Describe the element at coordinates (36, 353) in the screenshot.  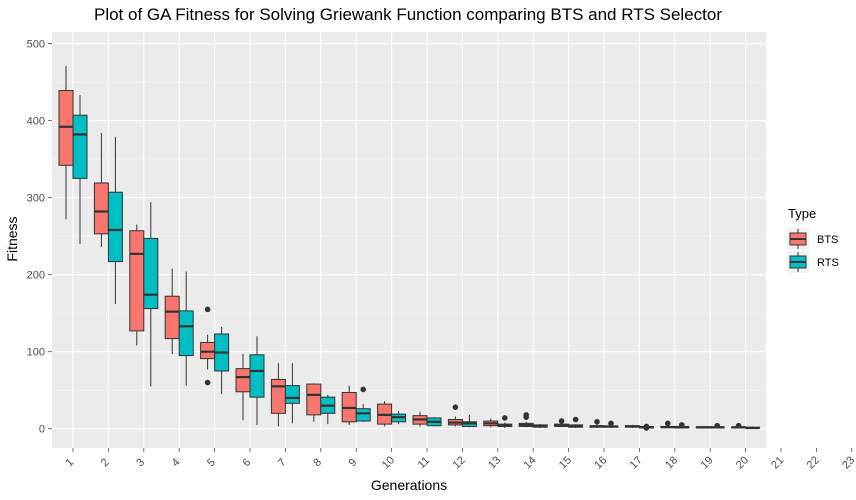
I see `y-tick-label: 100` at that location.